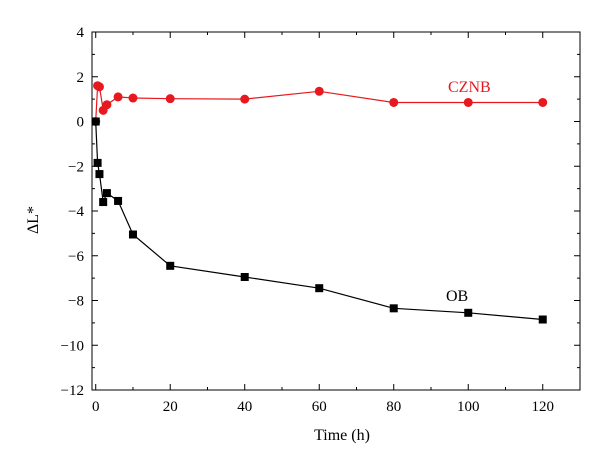  I want to click on y-tick-label: 0, so click(81, 123).